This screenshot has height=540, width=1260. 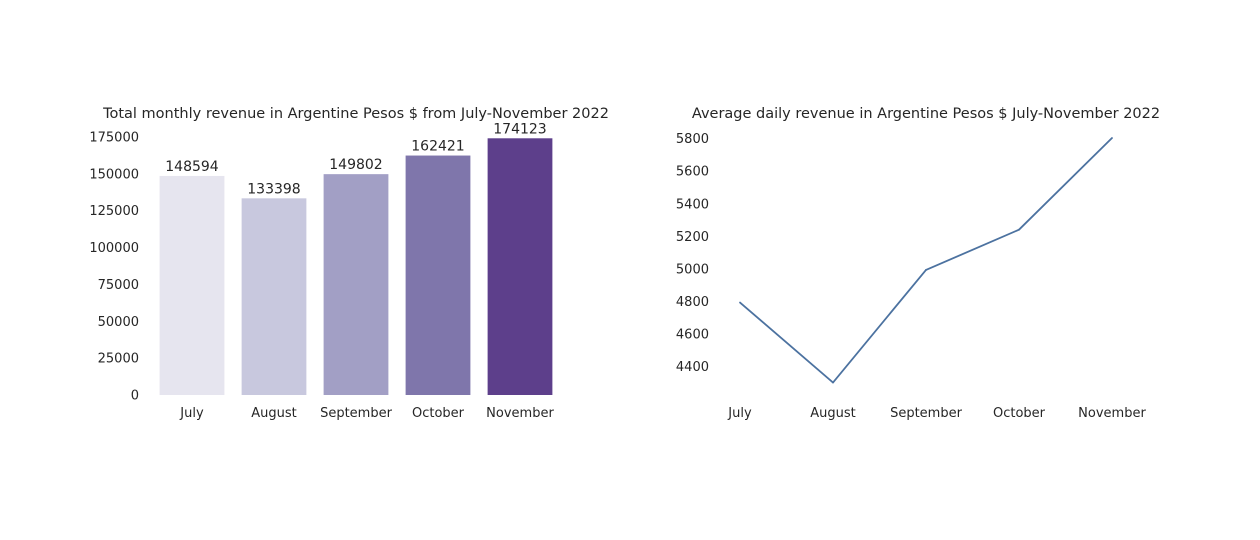 I want to click on bar-august, so click(x=274, y=296).